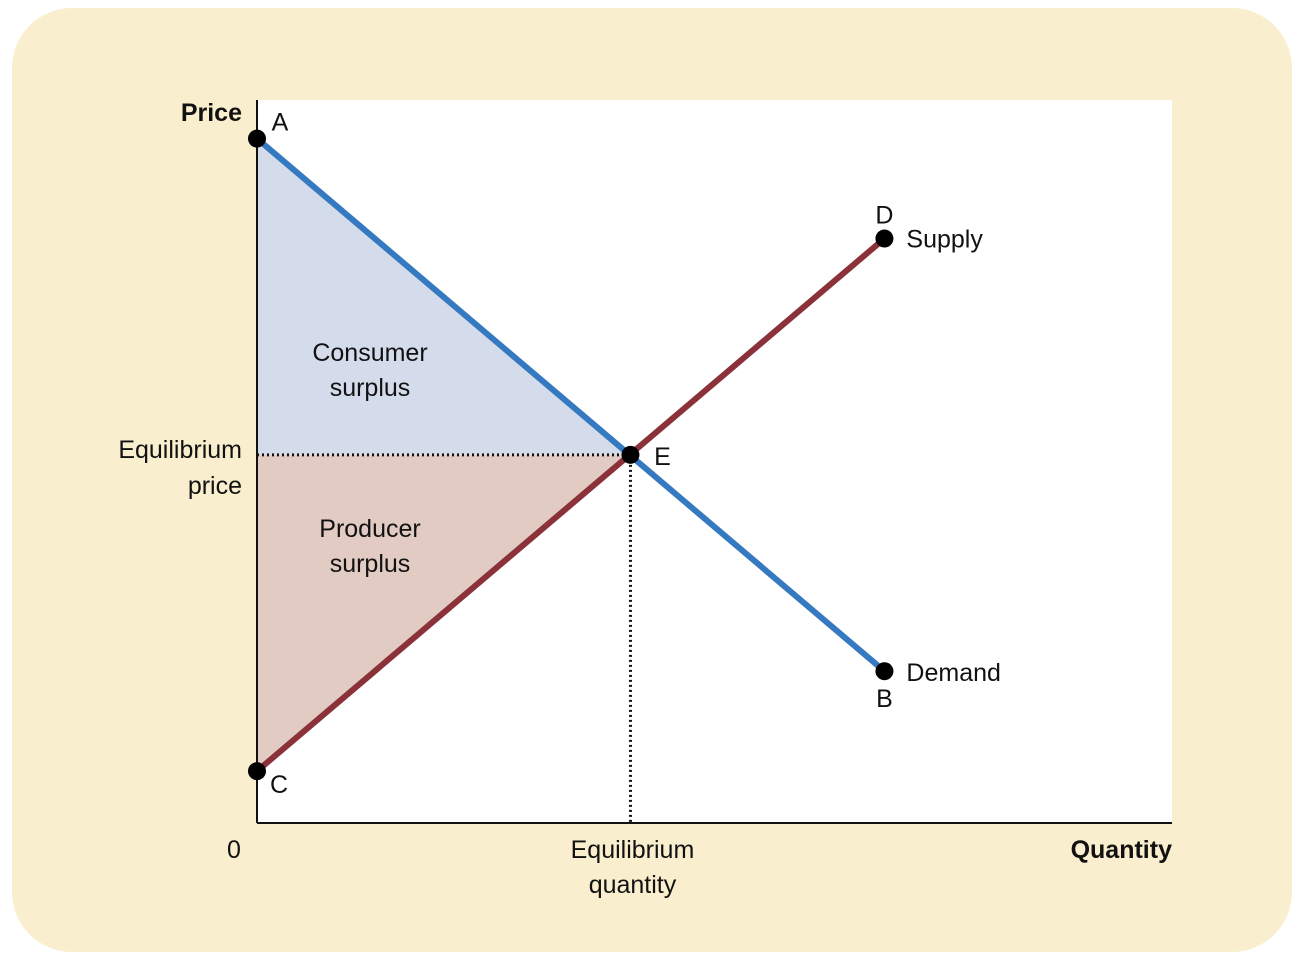 This screenshot has width=1302, height=964. I want to click on point-b-marker, so click(884, 671).